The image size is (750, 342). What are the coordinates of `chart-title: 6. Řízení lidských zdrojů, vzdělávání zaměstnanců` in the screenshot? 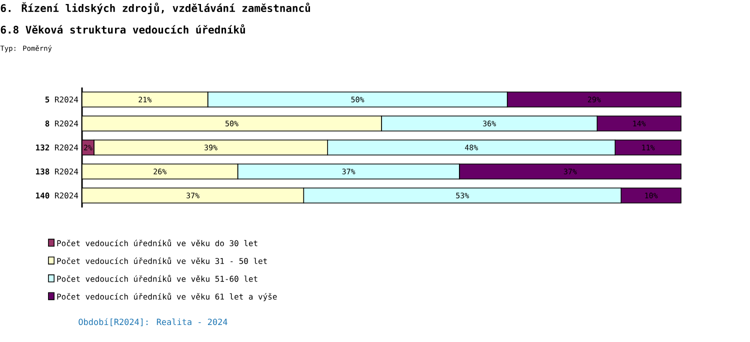 It's located at (155, 8).